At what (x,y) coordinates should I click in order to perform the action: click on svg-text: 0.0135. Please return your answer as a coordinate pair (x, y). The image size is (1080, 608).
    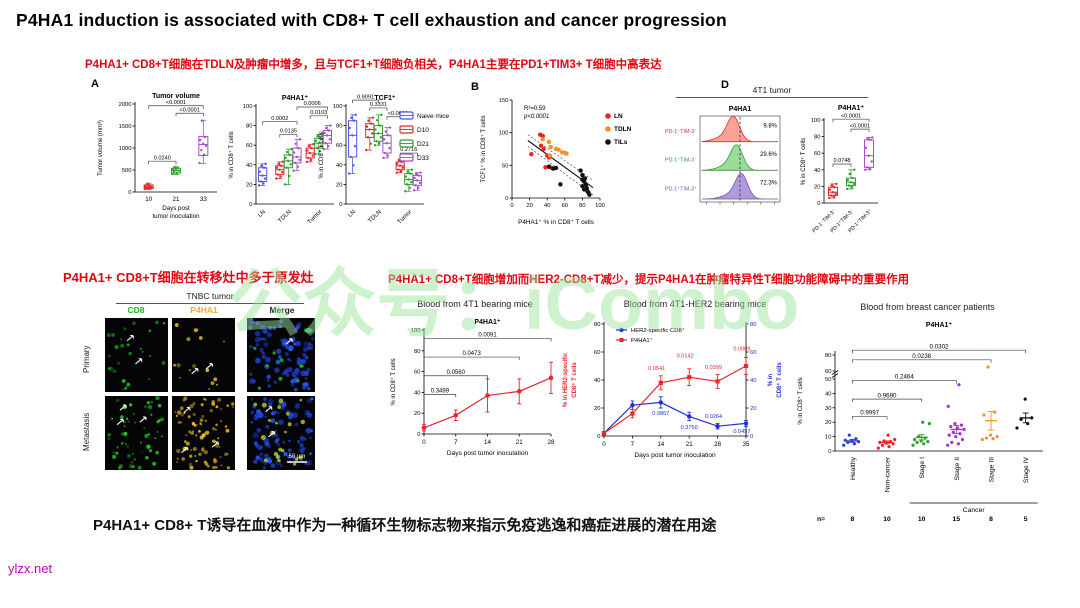
    Looking at the image, I should click on (288, 132).